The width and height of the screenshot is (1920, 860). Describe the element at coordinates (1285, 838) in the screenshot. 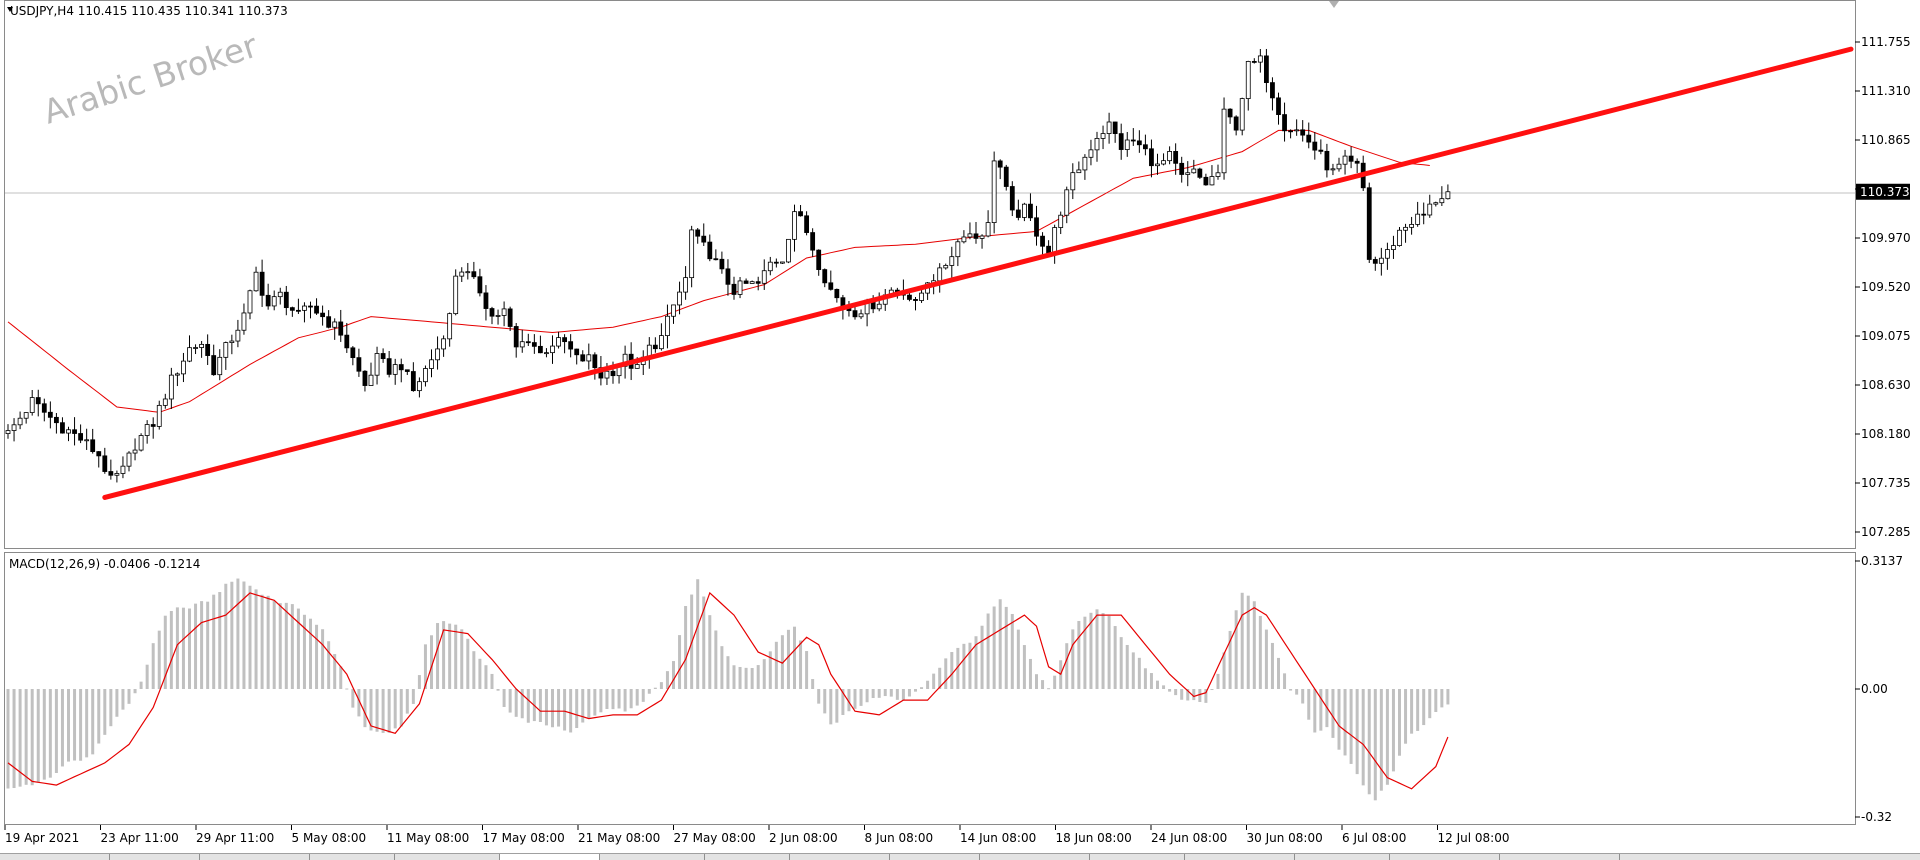

I see `time-axis-label: 30 Jun 08:00` at that location.